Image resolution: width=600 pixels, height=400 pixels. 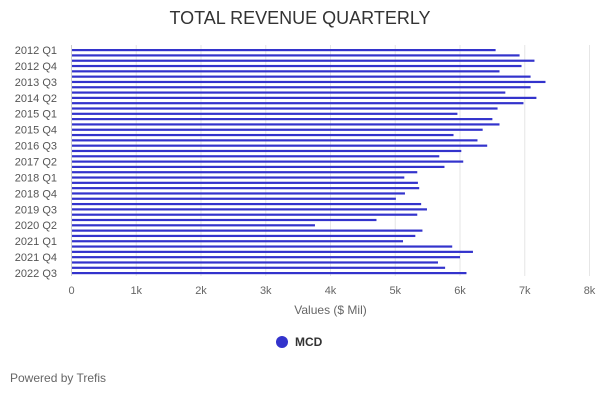 What do you see at coordinates (36, 226) in the screenshot?
I see `y-tick-label: 2020 Q2` at bounding box center [36, 226].